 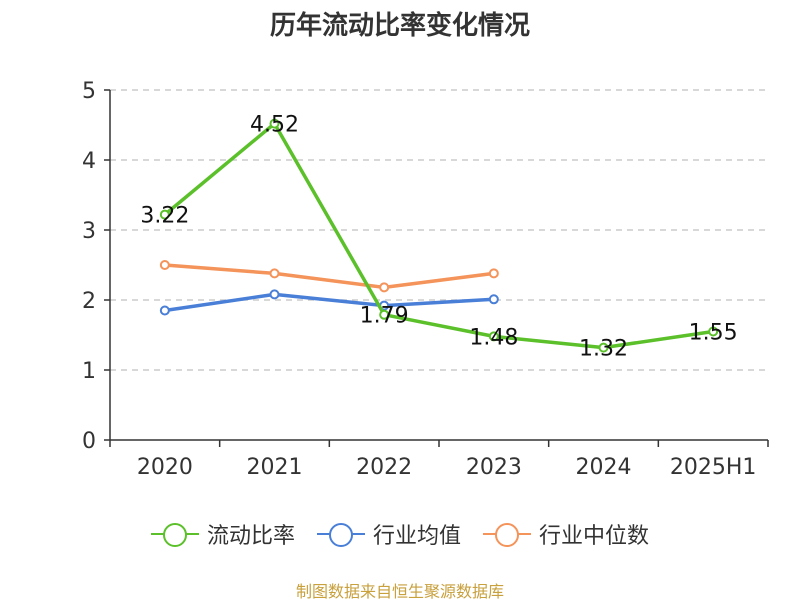 What do you see at coordinates (89, 231) in the screenshot?
I see `y-tick-label: 3` at bounding box center [89, 231].